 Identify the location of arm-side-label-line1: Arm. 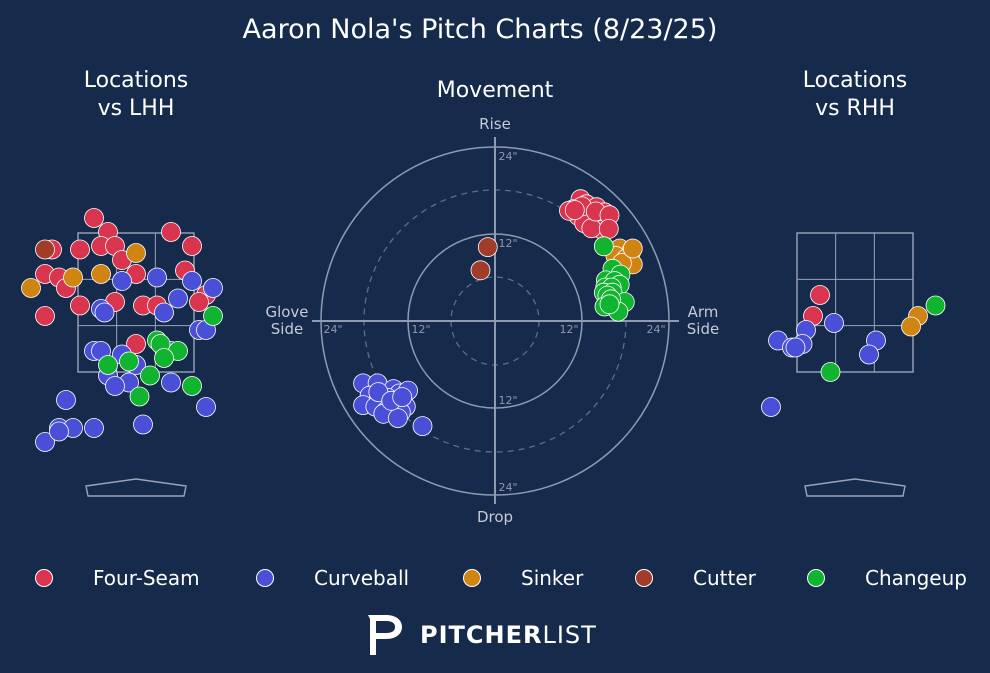
(703, 312).